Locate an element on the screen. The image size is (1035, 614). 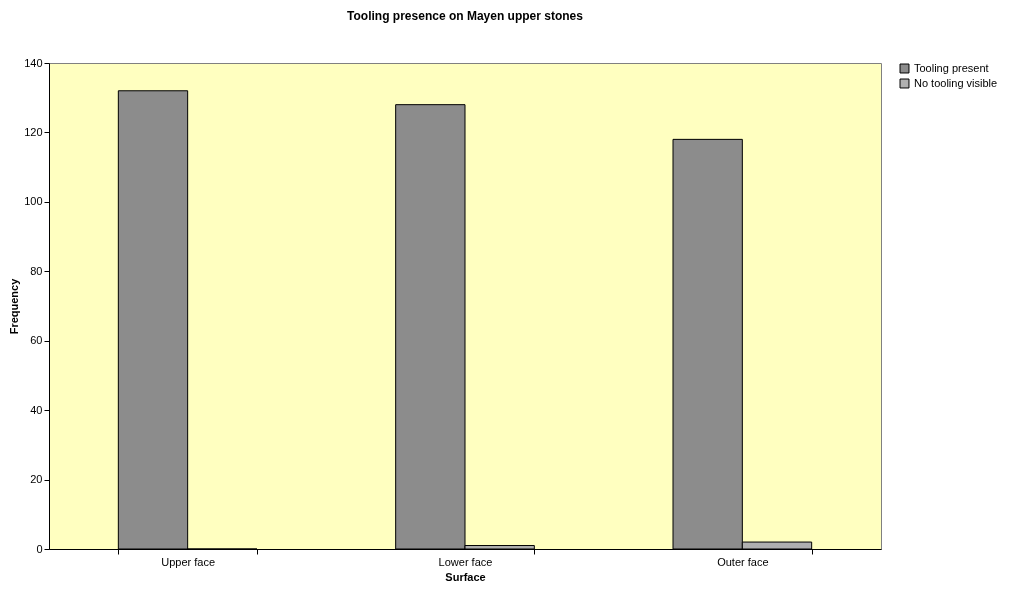
y-tick-label: 40 is located at coordinates (36, 409).